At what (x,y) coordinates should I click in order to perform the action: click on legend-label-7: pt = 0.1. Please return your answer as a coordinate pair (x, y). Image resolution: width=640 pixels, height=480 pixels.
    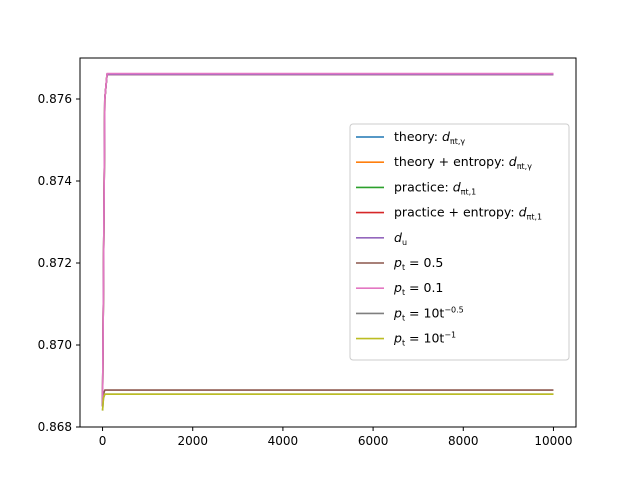
    Looking at the image, I should click on (418, 288).